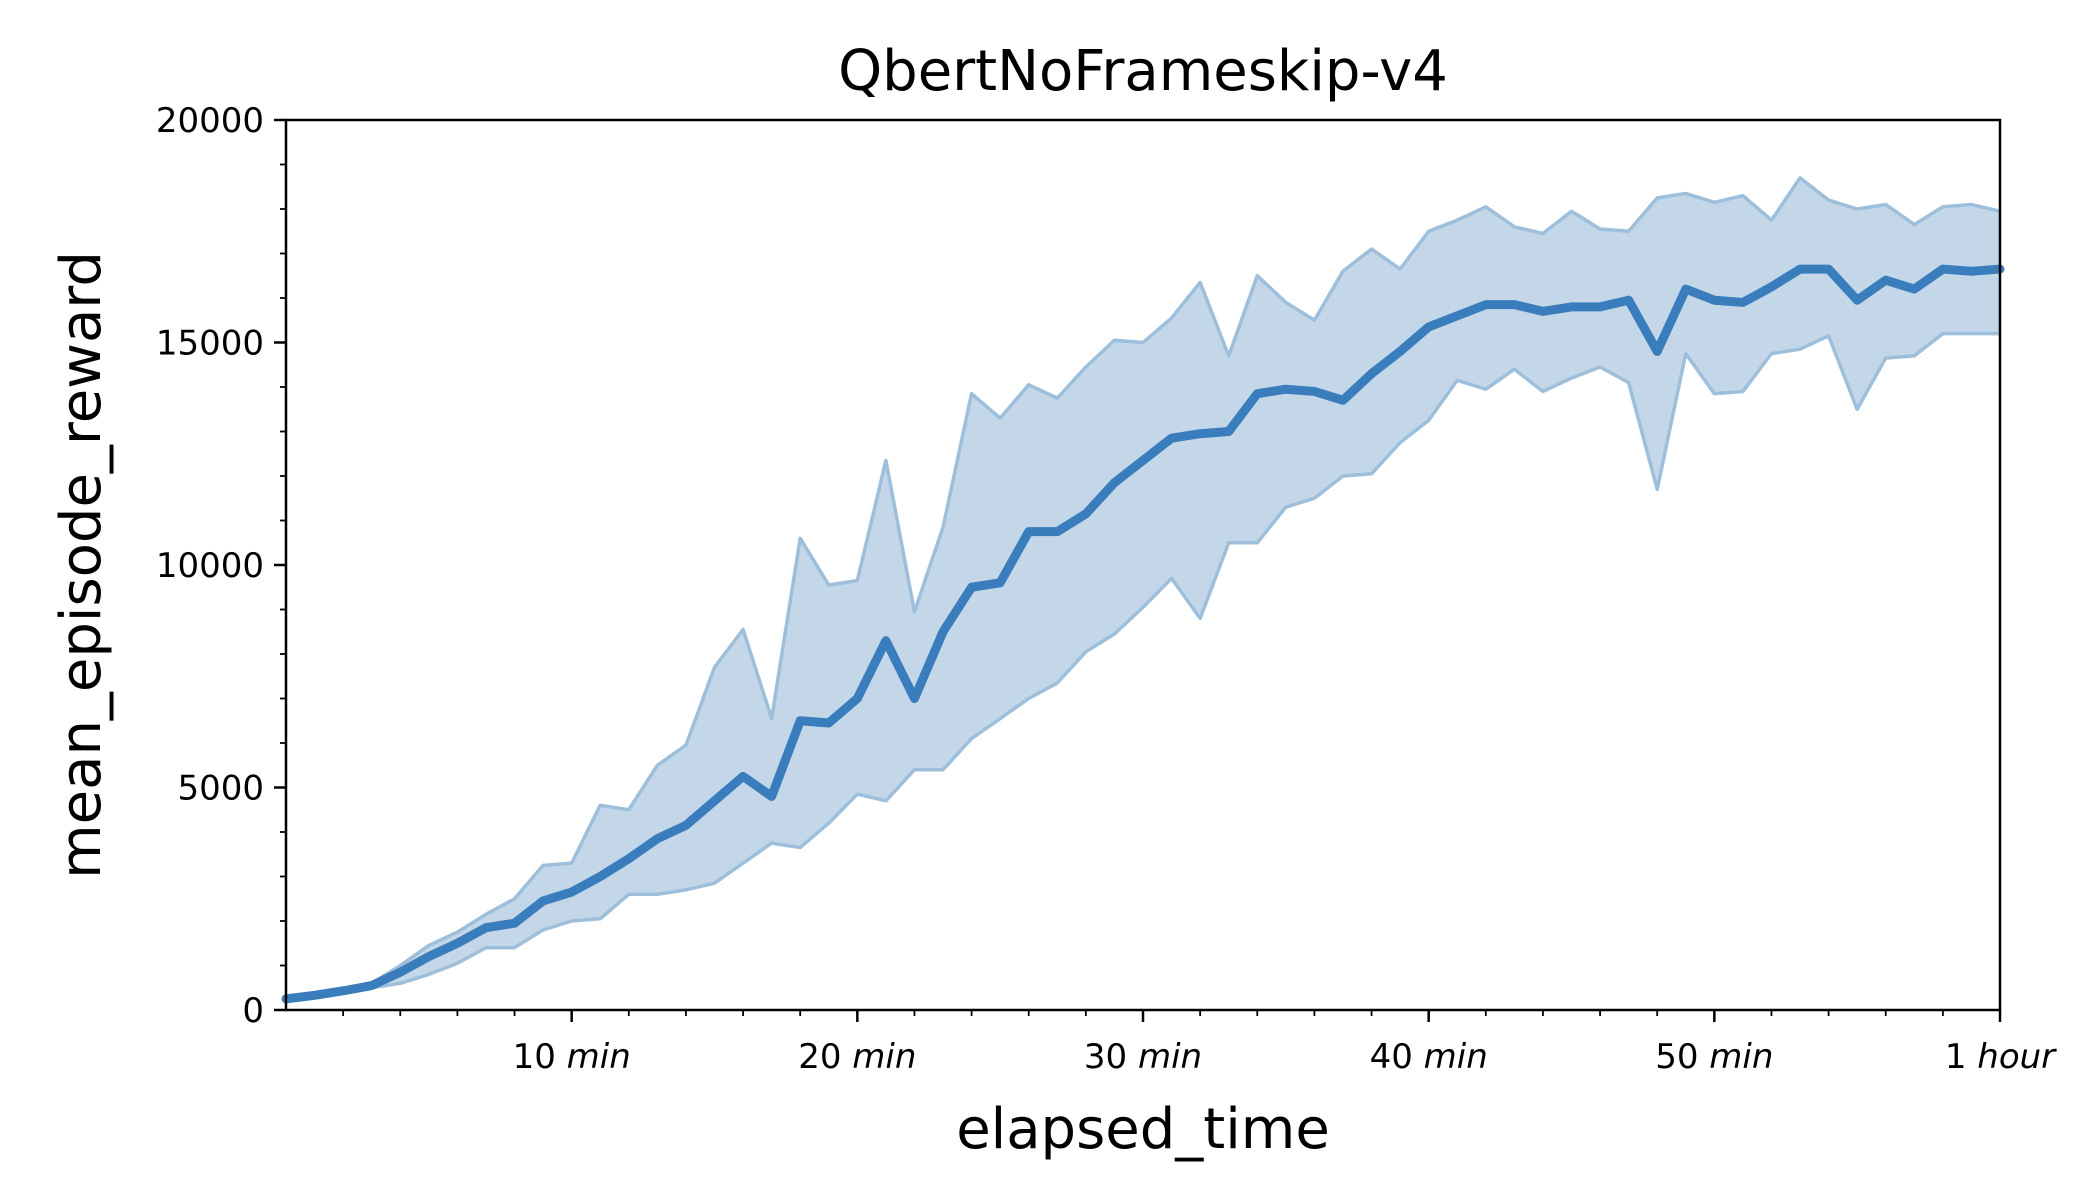 The image size is (2100, 1200). I want to click on y-tick-label: 5000, so click(220, 789).